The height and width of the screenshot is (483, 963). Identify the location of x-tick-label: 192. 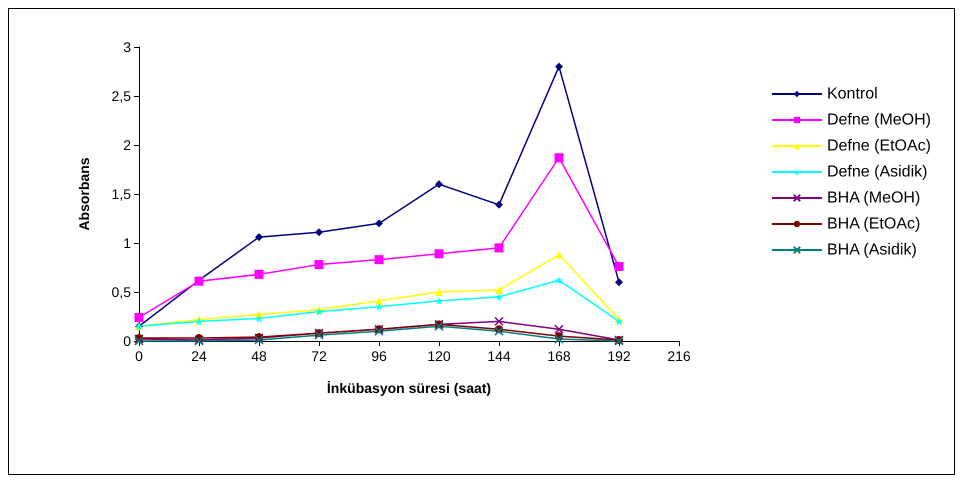
(619, 356).